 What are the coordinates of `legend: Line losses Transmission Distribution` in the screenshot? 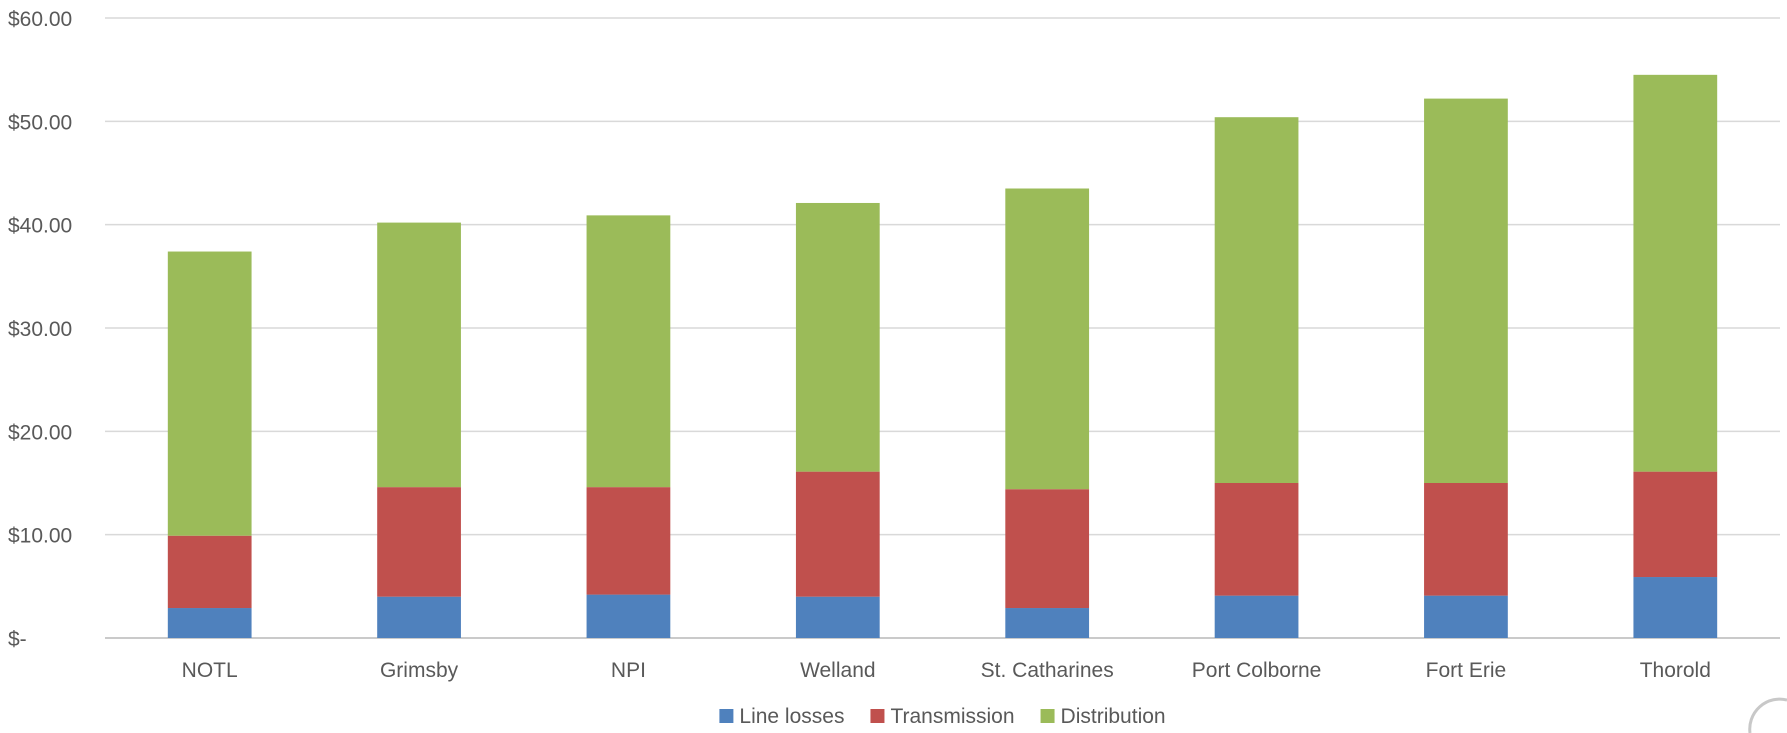 It's located at (942, 716).